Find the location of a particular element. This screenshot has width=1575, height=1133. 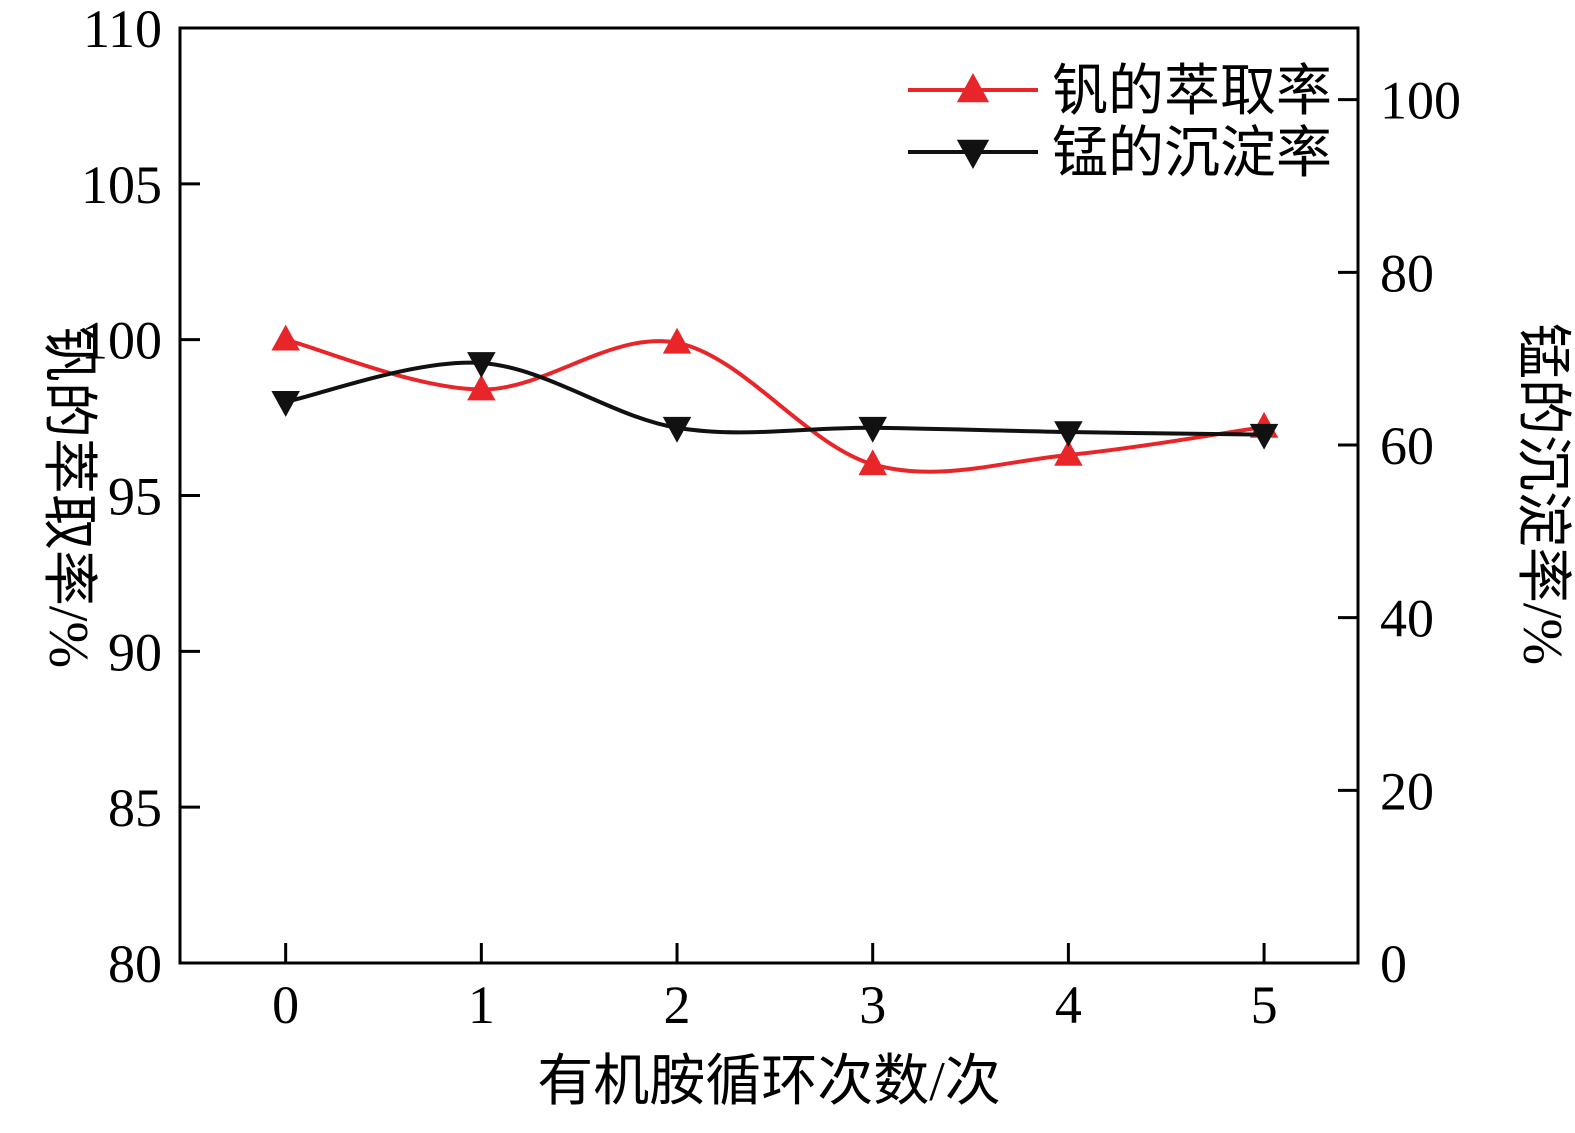

left-axis-title: 钒的萃取率/% is located at coordinates (68, 497).